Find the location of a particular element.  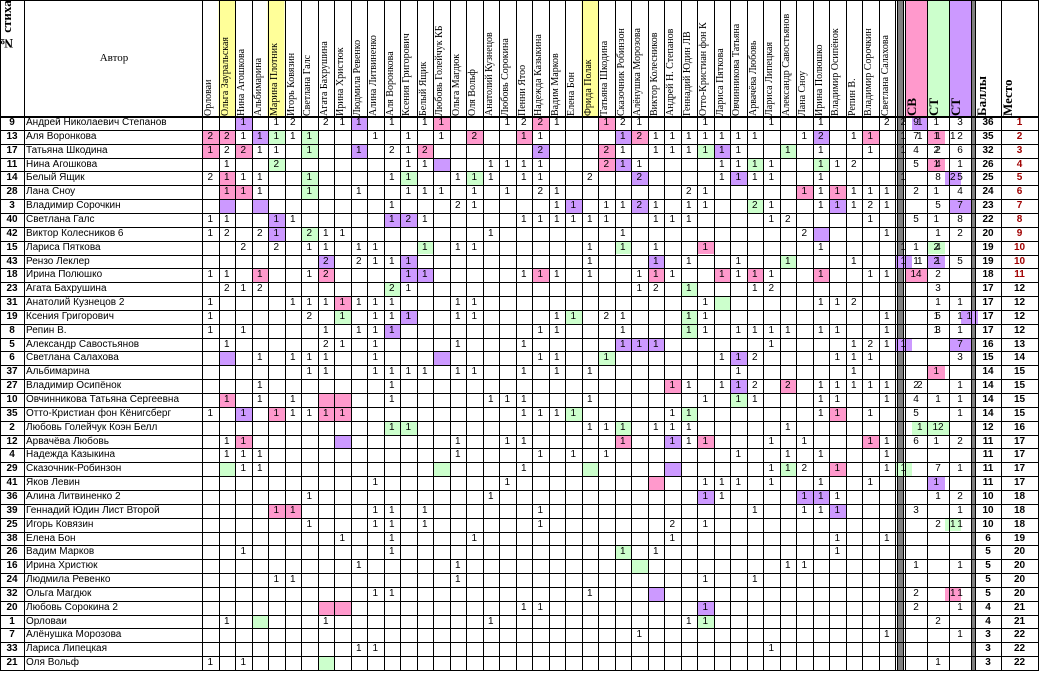

row-num: 33 is located at coordinates (12, 649).